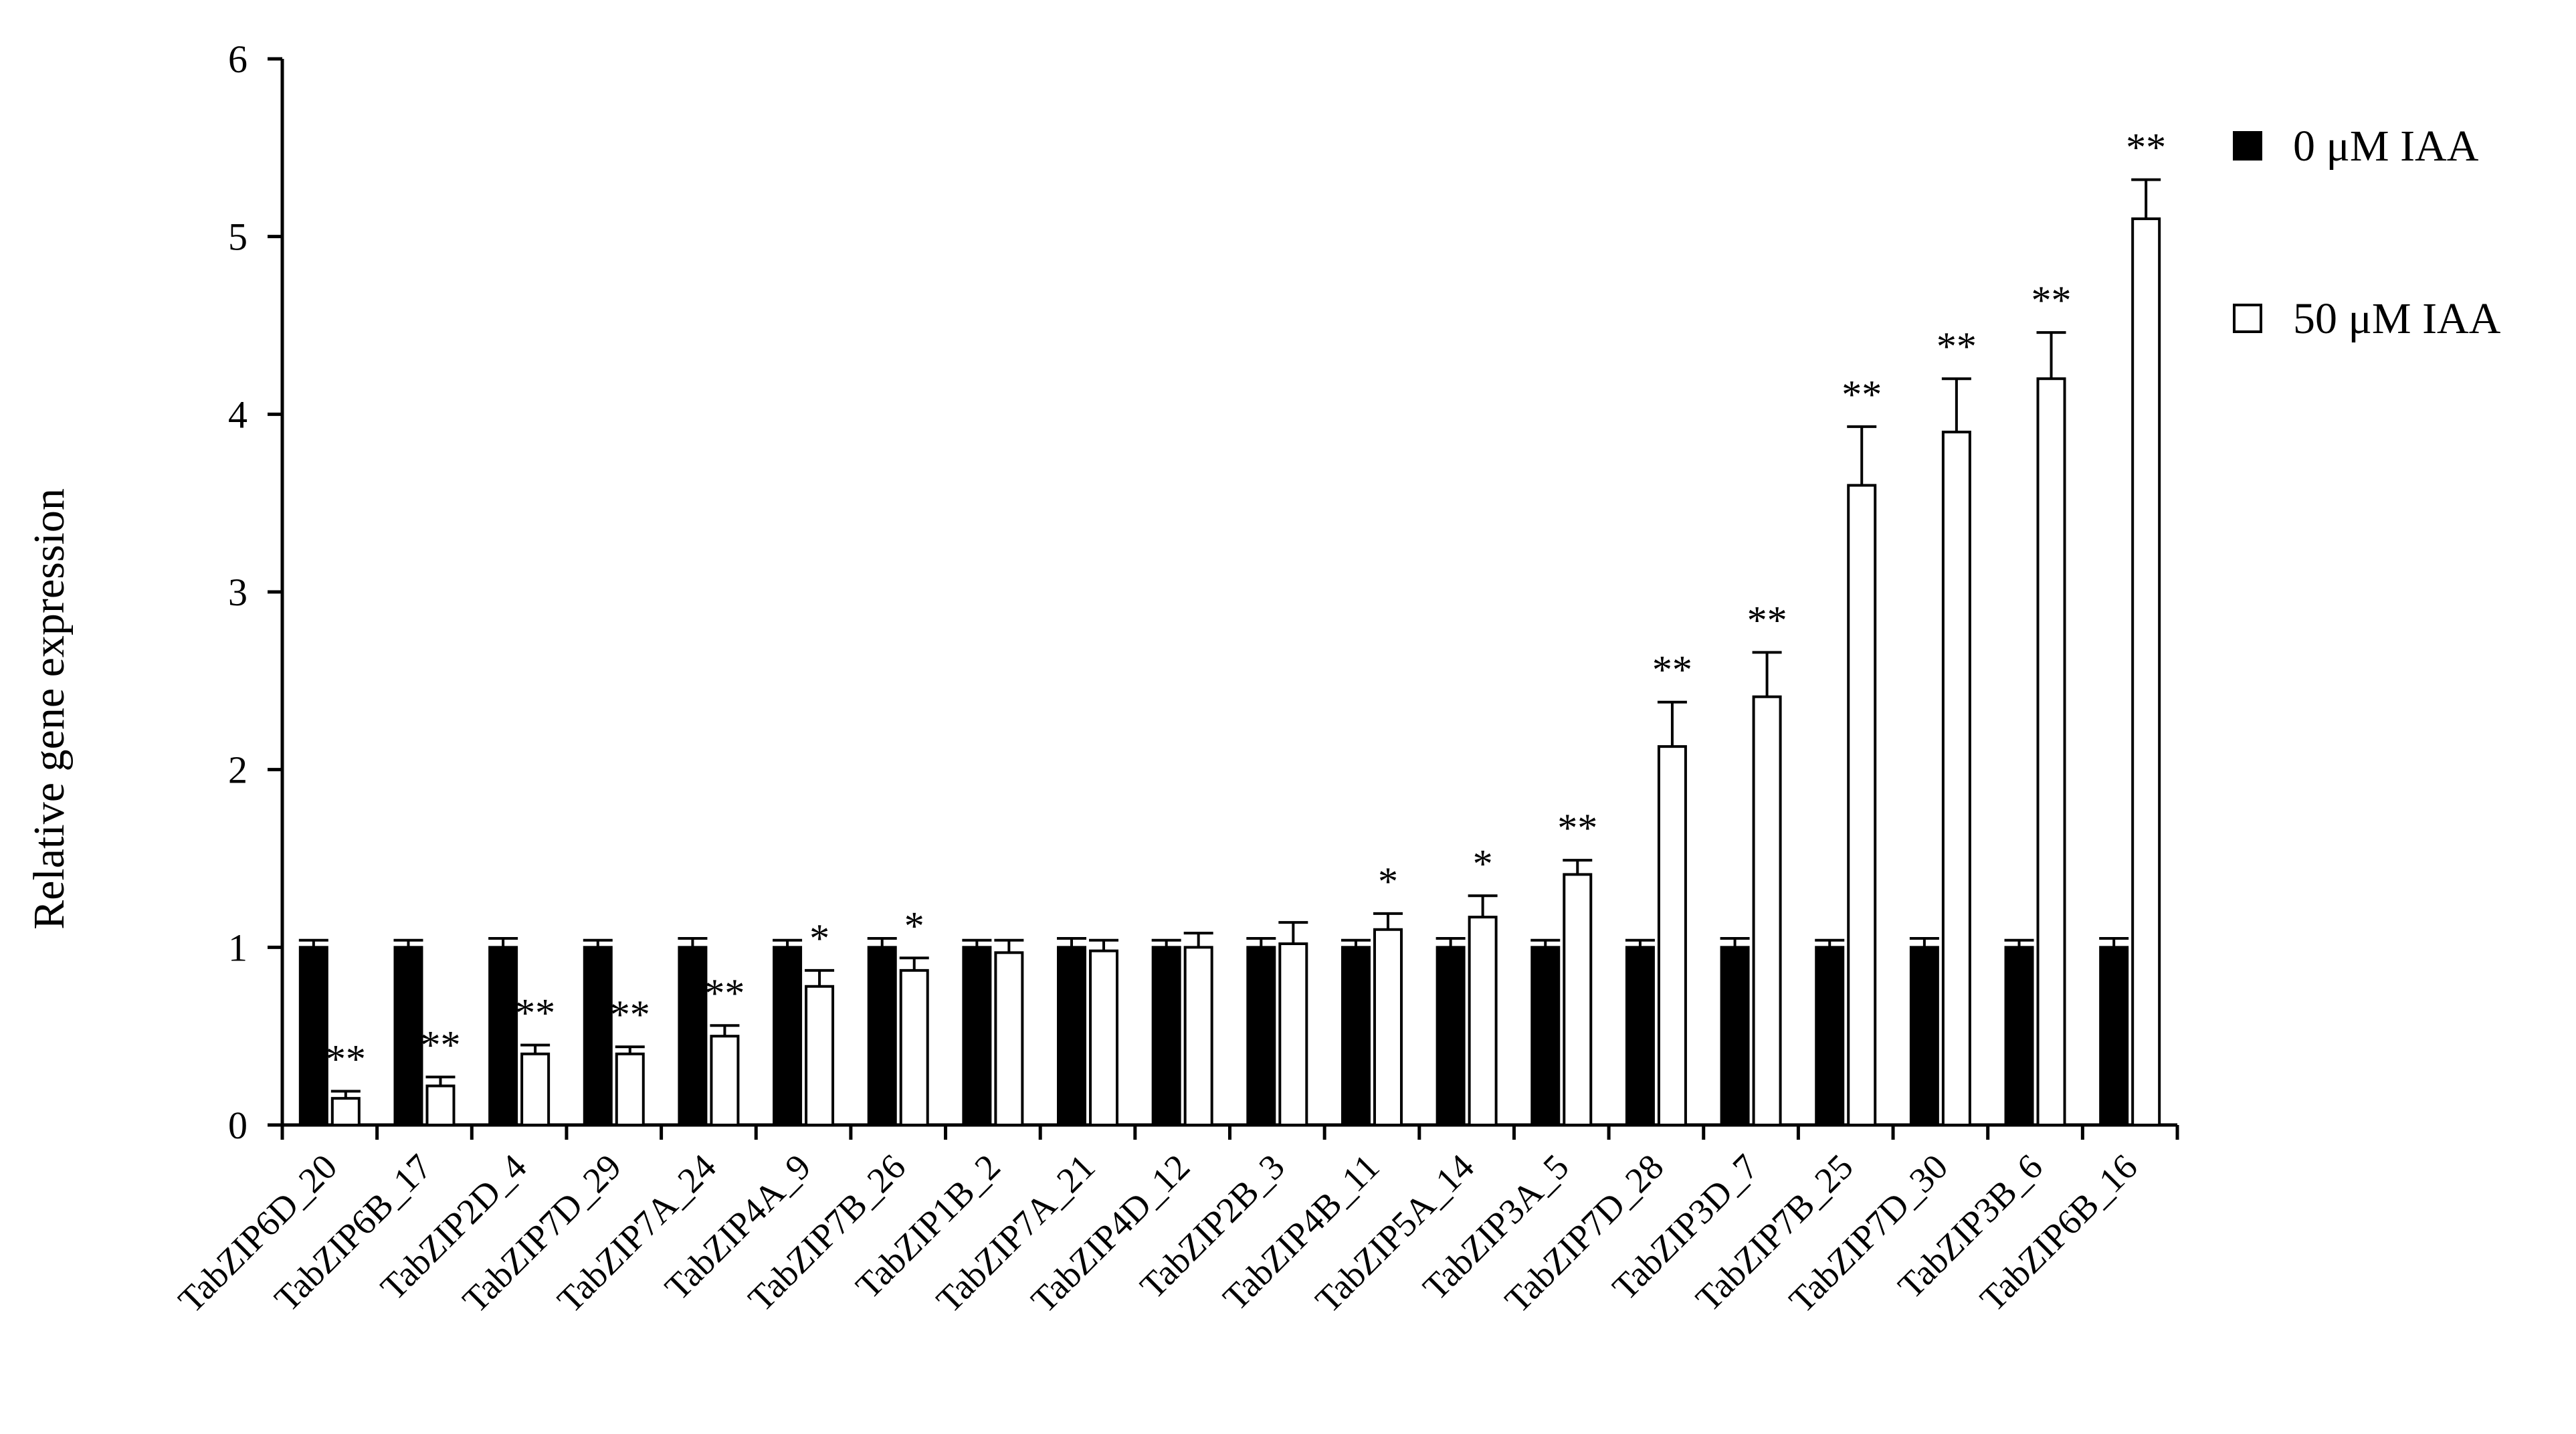 The width and height of the screenshot is (2576, 1434). Describe the element at coordinates (237, 59) in the screenshot. I see `y-tick-label: 6` at that location.